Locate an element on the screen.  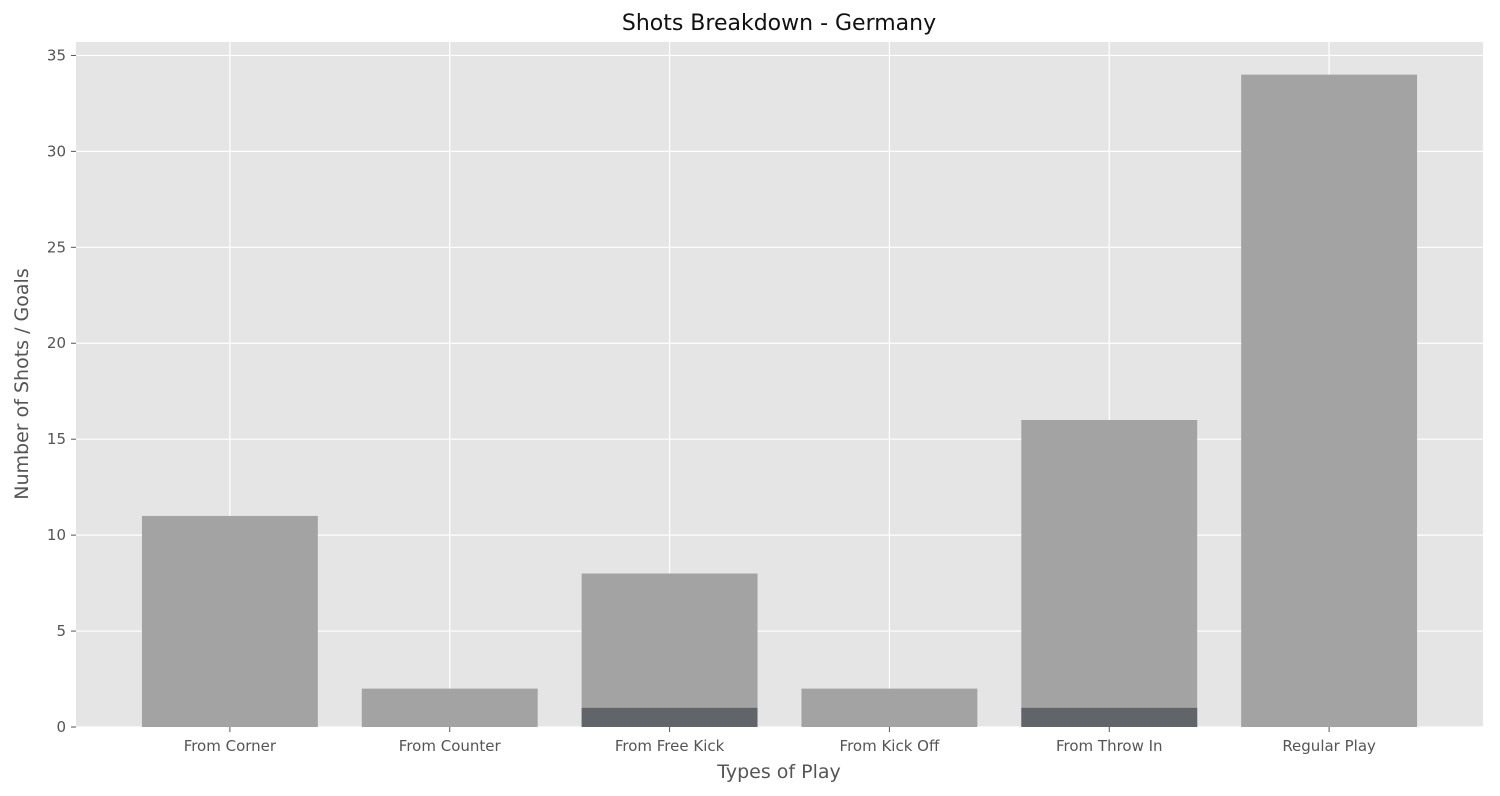
chart-title: Shots Breakdown - Germany is located at coordinates (779, 23).